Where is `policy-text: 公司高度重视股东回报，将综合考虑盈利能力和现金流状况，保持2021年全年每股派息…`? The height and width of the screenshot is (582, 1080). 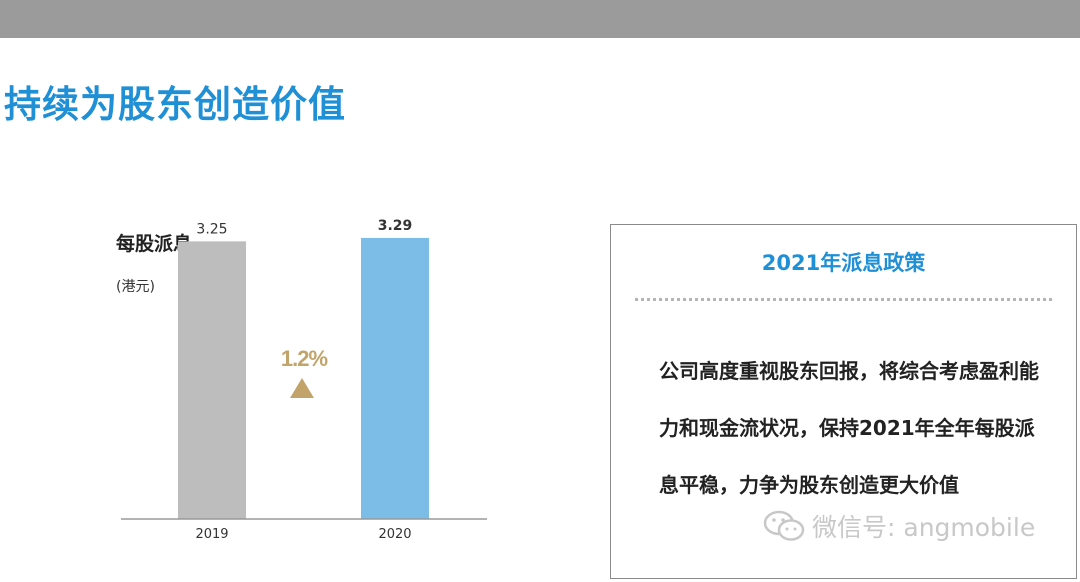 policy-text: 公司高度重视股东回报，将综合考虑盈利能力和现金流状况，保持2021年全年每股派息… is located at coordinates (849, 428).